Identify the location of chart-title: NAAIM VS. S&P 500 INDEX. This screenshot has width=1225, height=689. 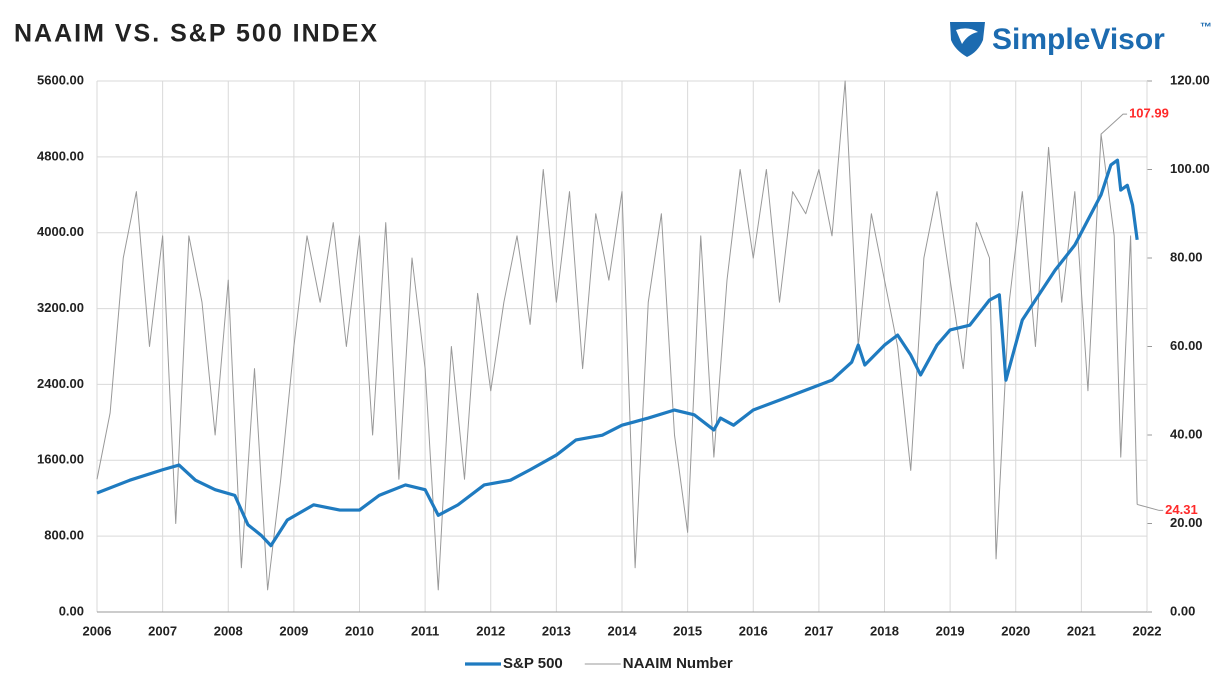
(196, 34).